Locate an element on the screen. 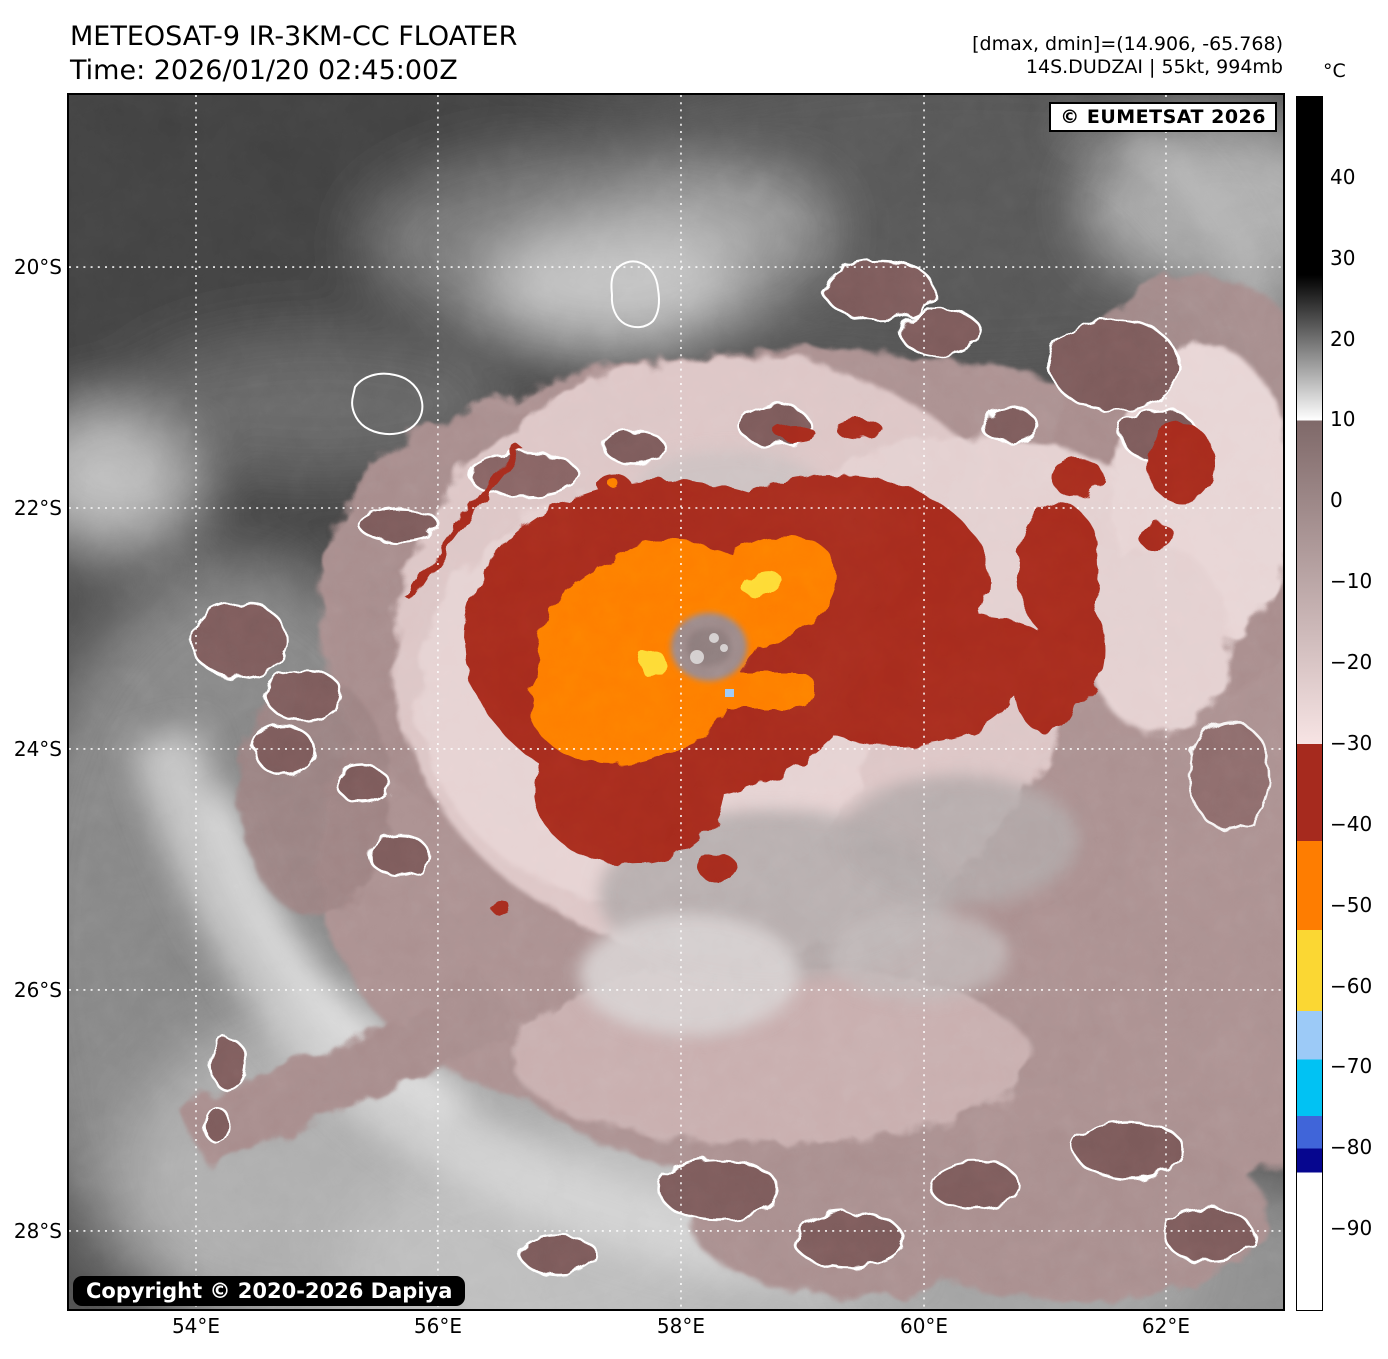 Image resolution: width=1388 pixels, height=1359 pixels. colorbar-tick-label: −60 is located at coordinates (1351, 985).